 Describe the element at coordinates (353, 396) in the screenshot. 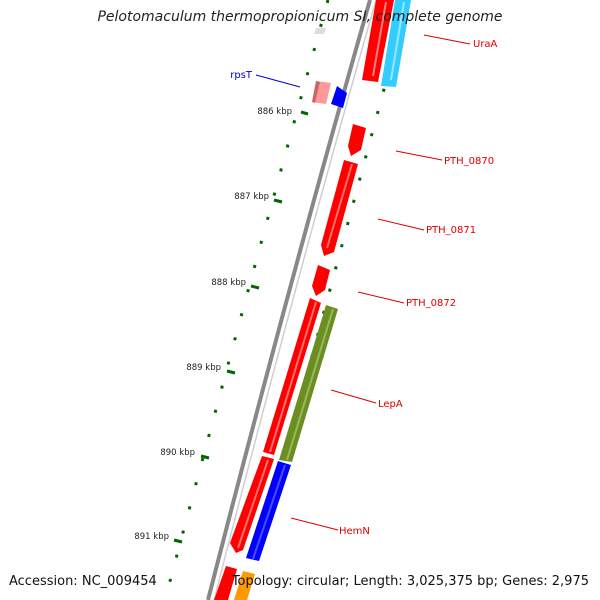

I see `leader-lepa` at that location.